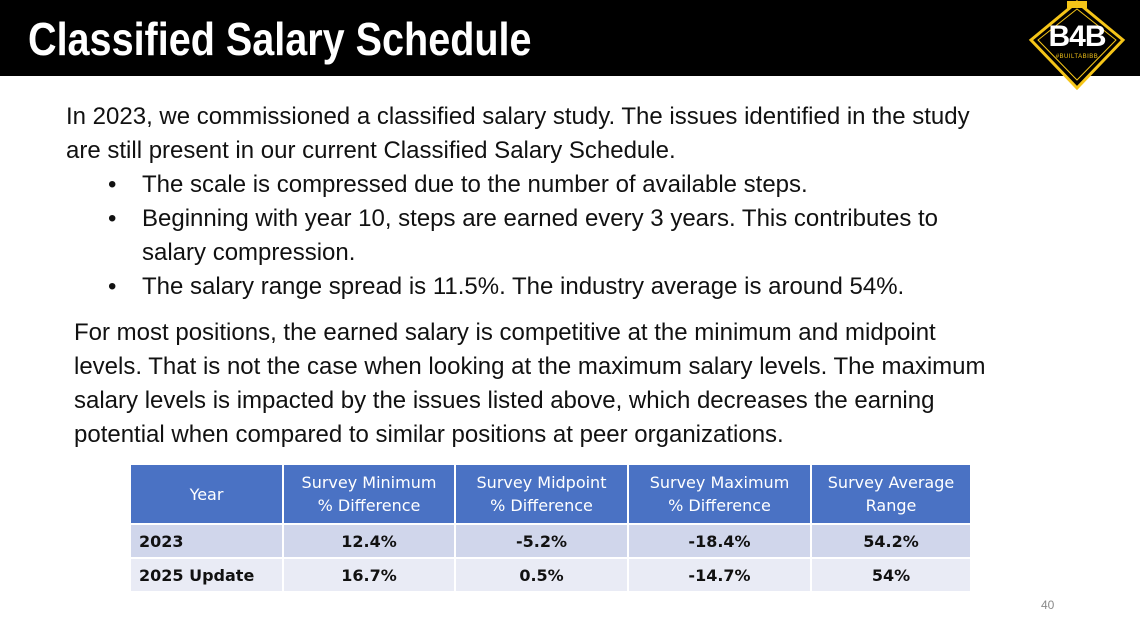  What do you see at coordinates (206, 575) in the screenshot?
I see `table-cell: 2025 Update` at bounding box center [206, 575].